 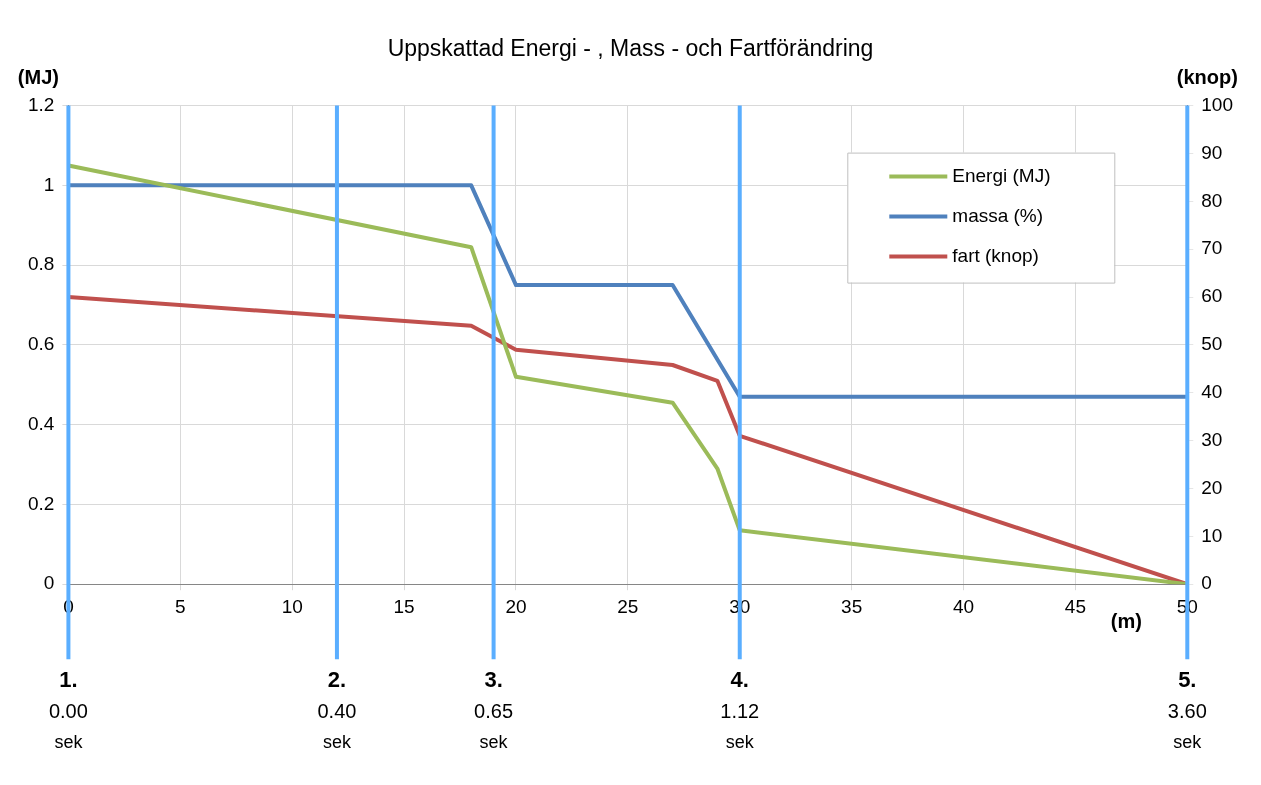 I want to click on x-tick-label: 15, so click(x=404, y=606).